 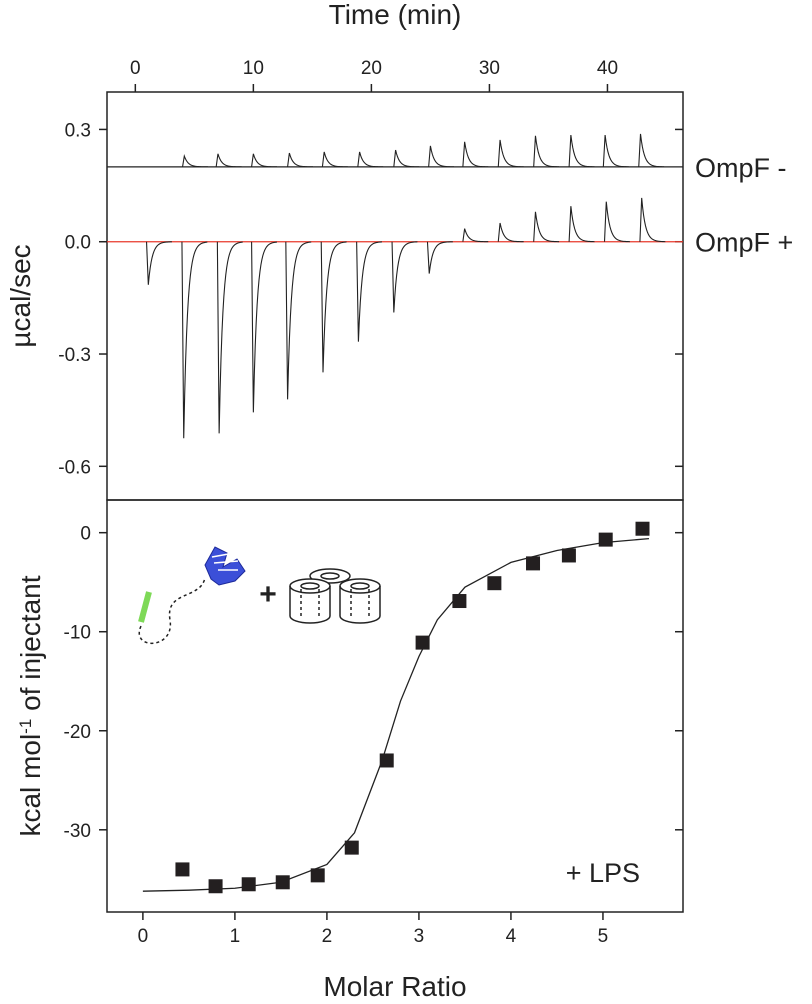 What do you see at coordinates (77, 732) in the screenshot?
I see `y-tick-label: -20` at bounding box center [77, 732].